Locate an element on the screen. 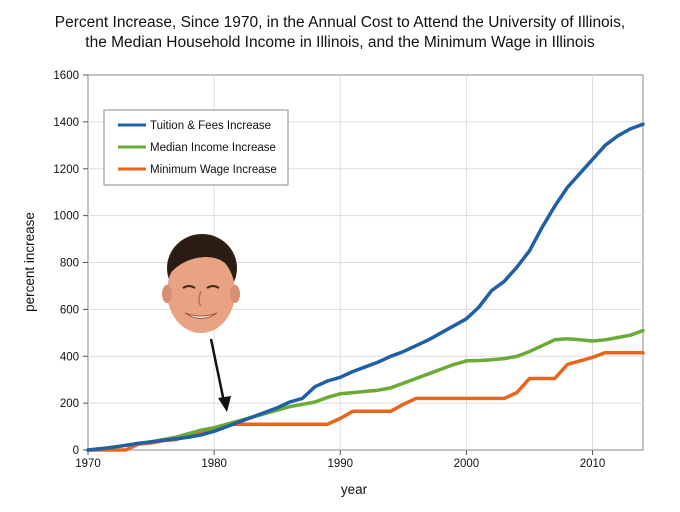 The width and height of the screenshot is (680, 512). legend-label-income: Median Income Increase is located at coordinates (213, 148).